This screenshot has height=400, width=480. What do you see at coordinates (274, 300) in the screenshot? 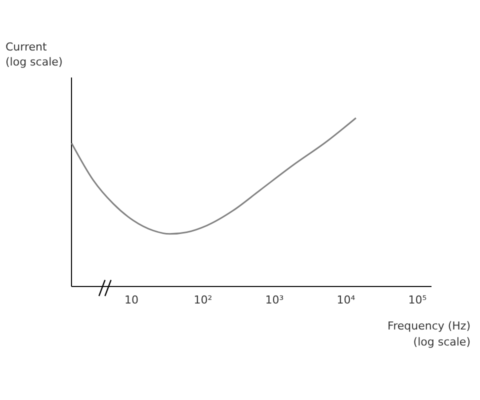
I see `x-tick-label: 10³` at bounding box center [274, 300].